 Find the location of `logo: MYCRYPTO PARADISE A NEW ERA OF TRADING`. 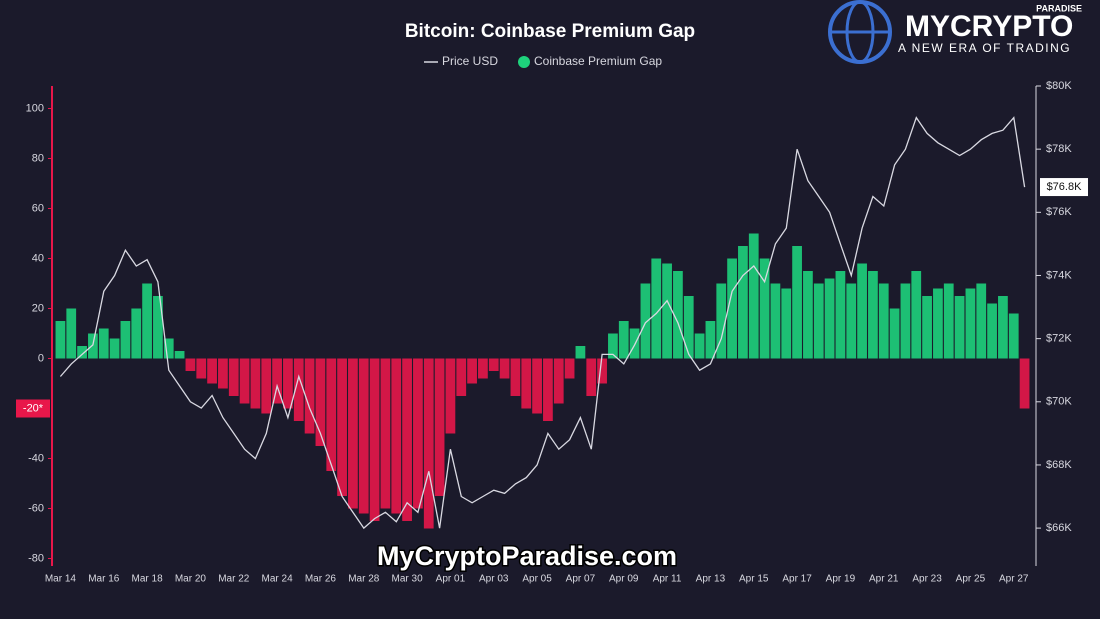

logo: MYCRYPTO PARADISE A NEW ERA OF TRADING is located at coordinates (955, 32).